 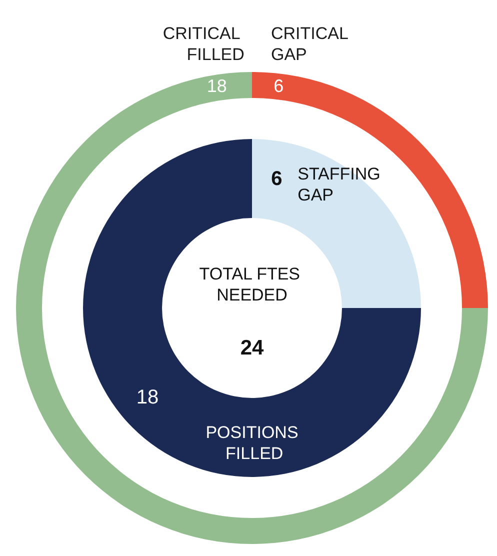 I want to click on text: TOTAL FTES NEEDED, so click(x=252, y=284).